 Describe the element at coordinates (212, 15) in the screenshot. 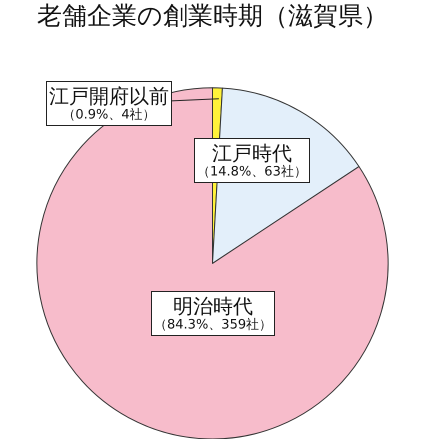

I see `chart-title: 老舗企業の創業時期（滋賀県）` at that location.